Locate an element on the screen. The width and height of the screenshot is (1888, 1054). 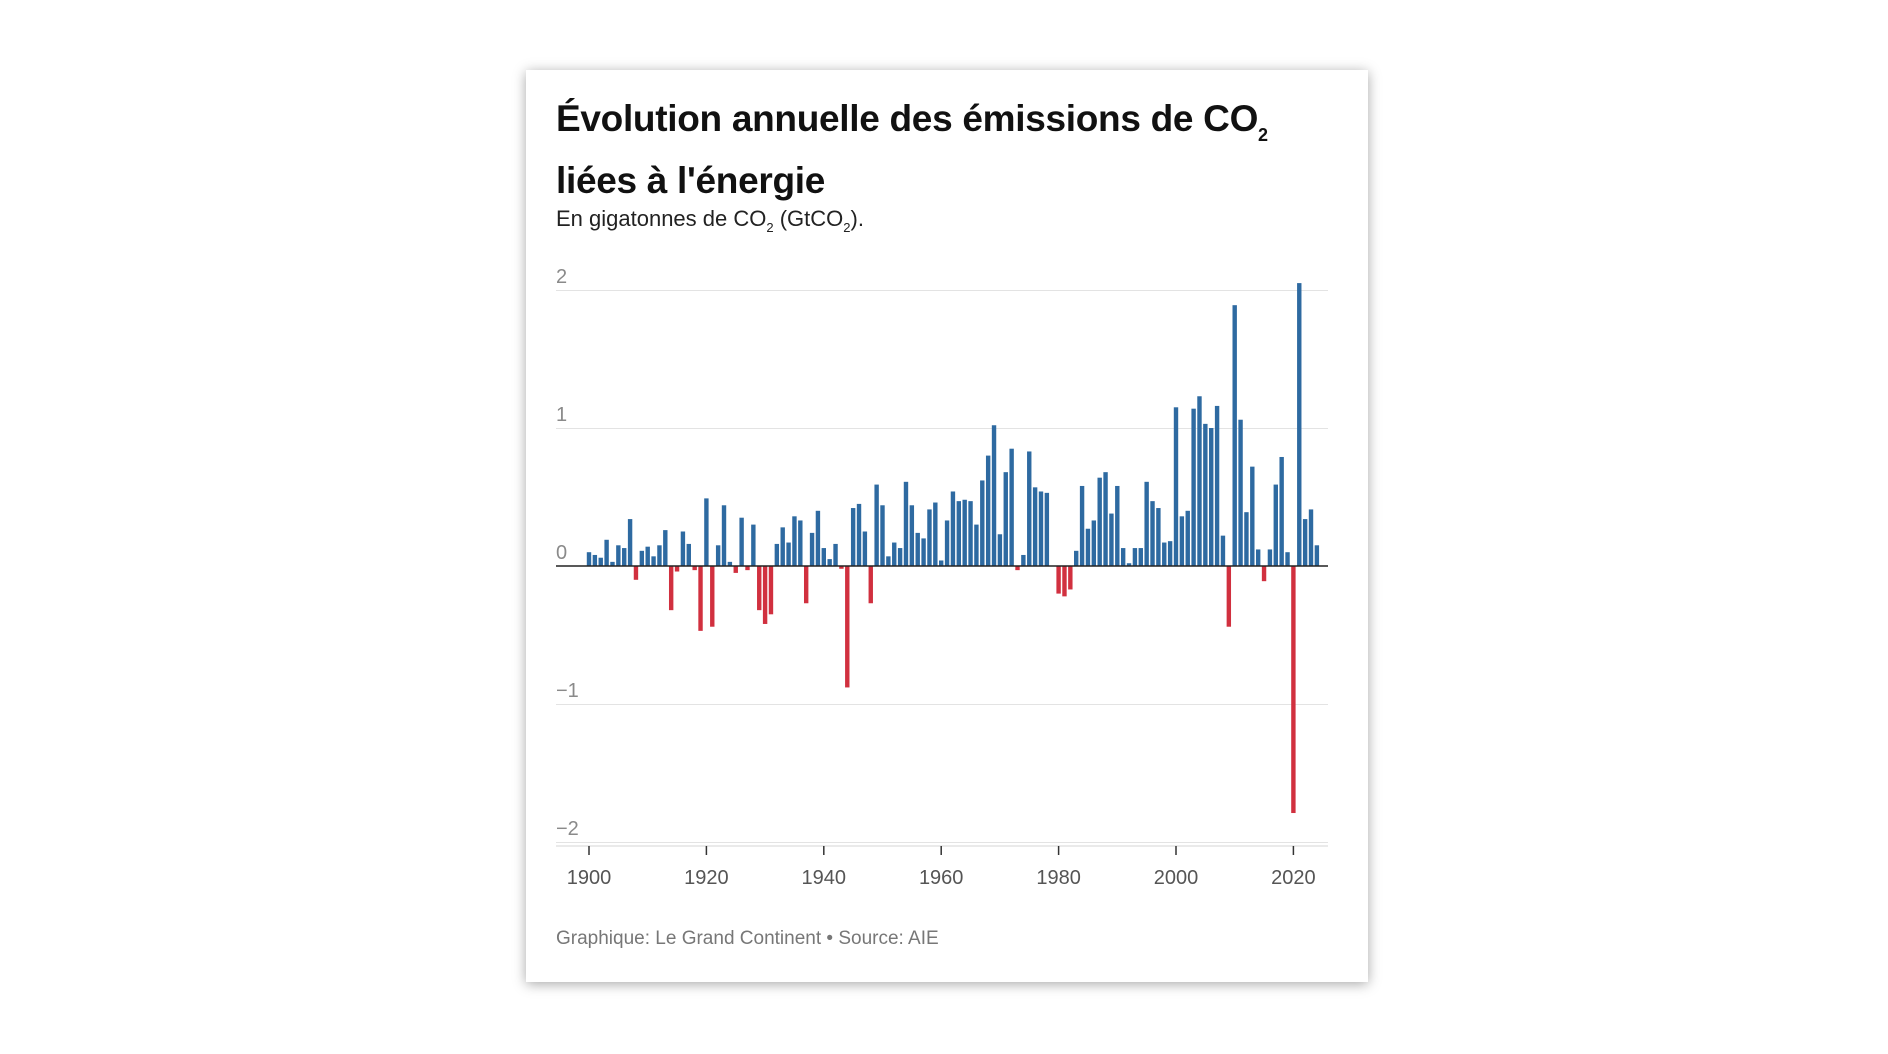
bar-1902 is located at coordinates (600, 561).